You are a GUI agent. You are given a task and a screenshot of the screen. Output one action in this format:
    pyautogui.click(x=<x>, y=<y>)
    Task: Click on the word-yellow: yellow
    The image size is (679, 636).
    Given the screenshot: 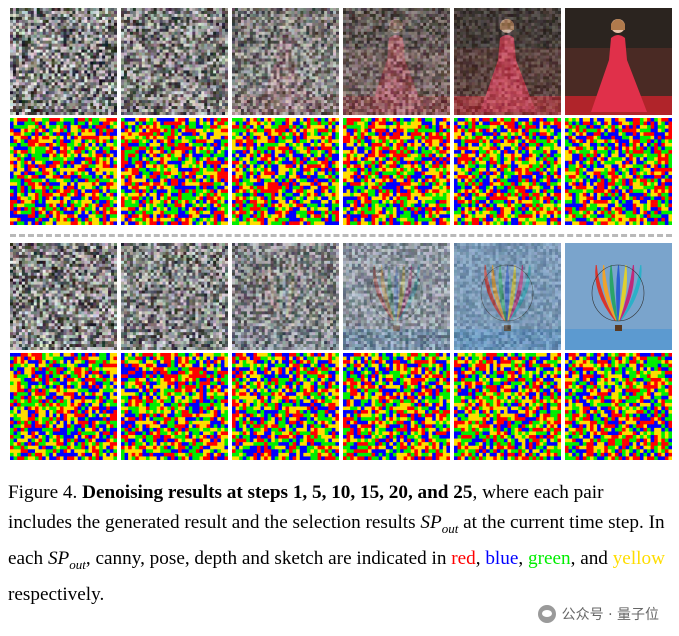 What is the action you would take?
    pyautogui.click(x=639, y=558)
    